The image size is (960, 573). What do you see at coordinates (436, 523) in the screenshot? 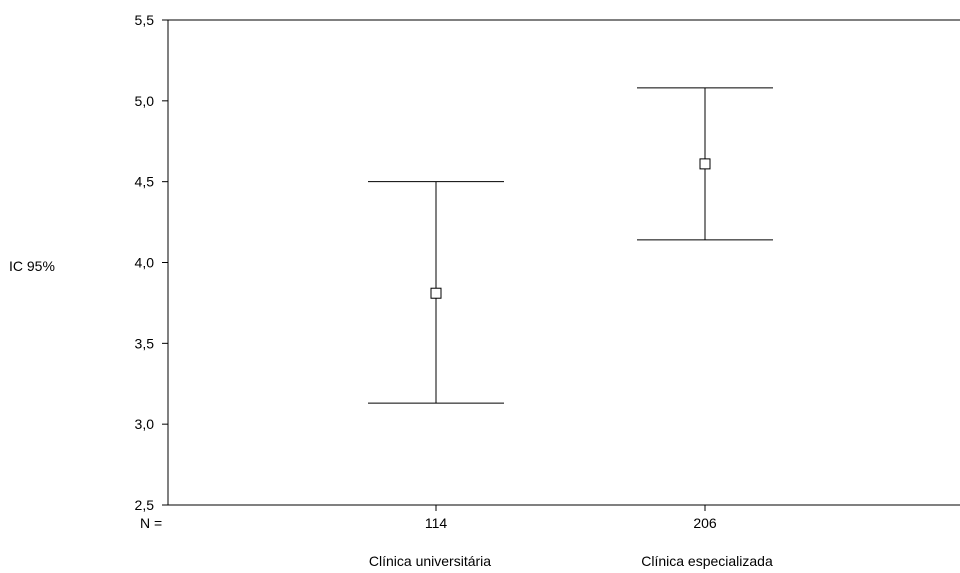
I see `n-value-label: 114` at bounding box center [436, 523].